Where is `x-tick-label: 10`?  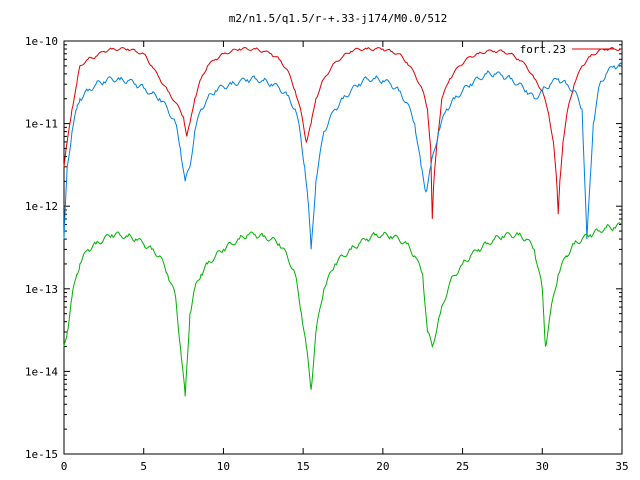
x-tick-label: 10 is located at coordinates (223, 466).